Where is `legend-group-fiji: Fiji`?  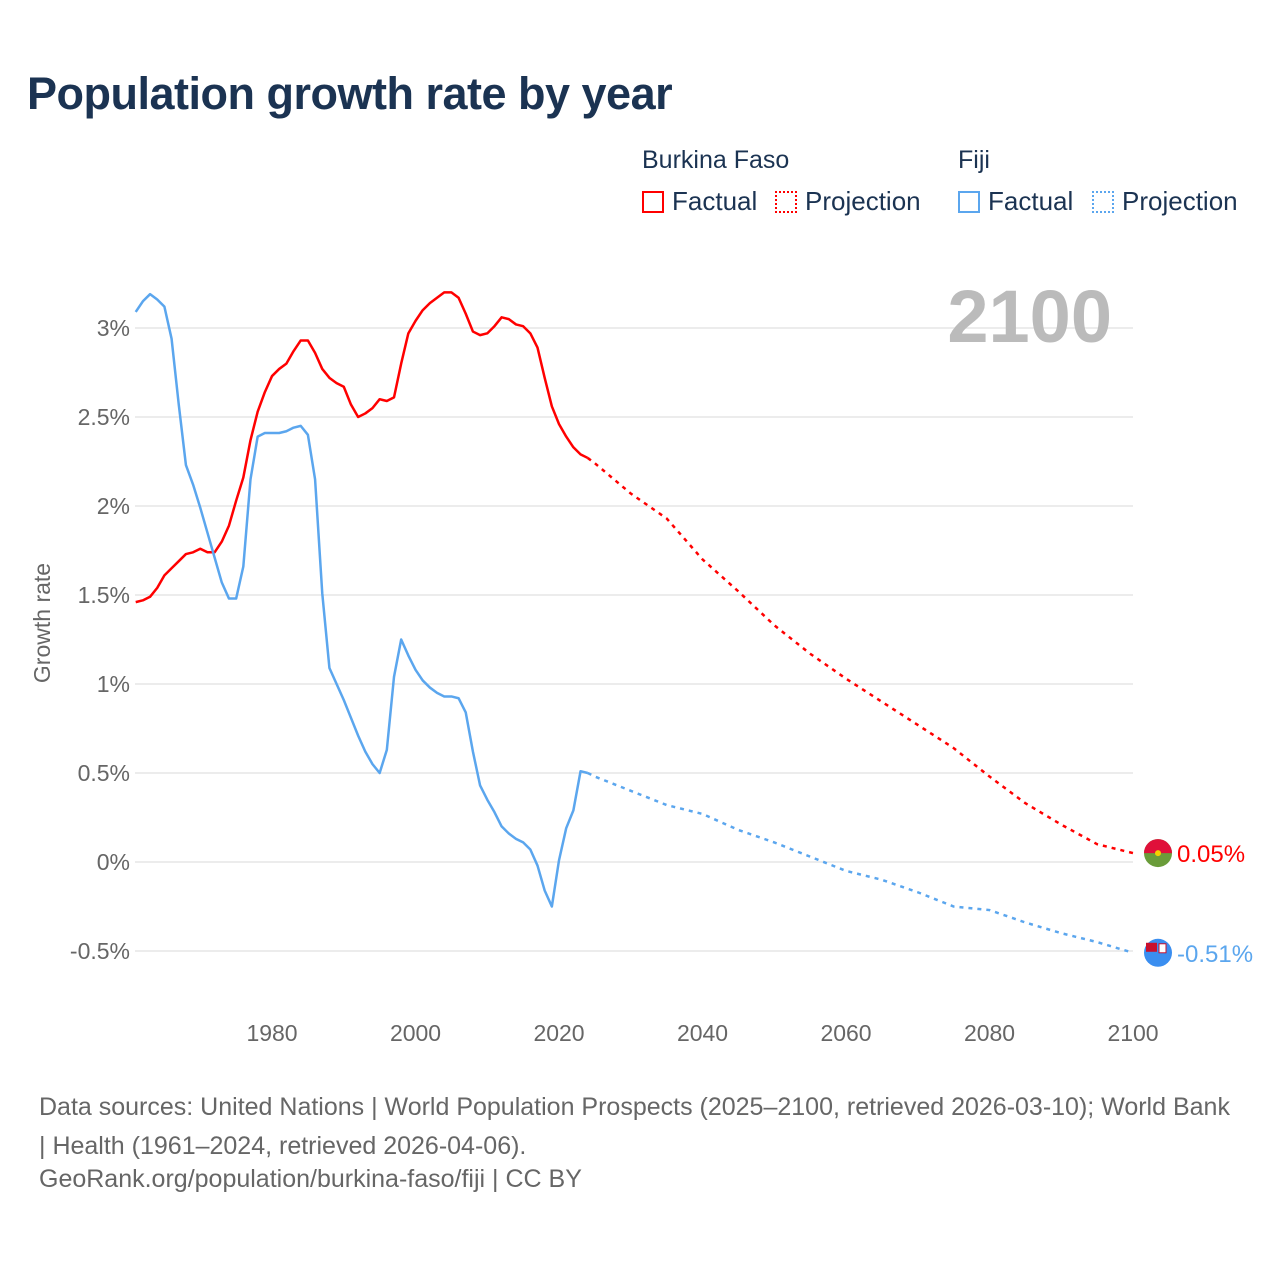
legend-group-fiji: Fiji is located at coordinates (974, 160).